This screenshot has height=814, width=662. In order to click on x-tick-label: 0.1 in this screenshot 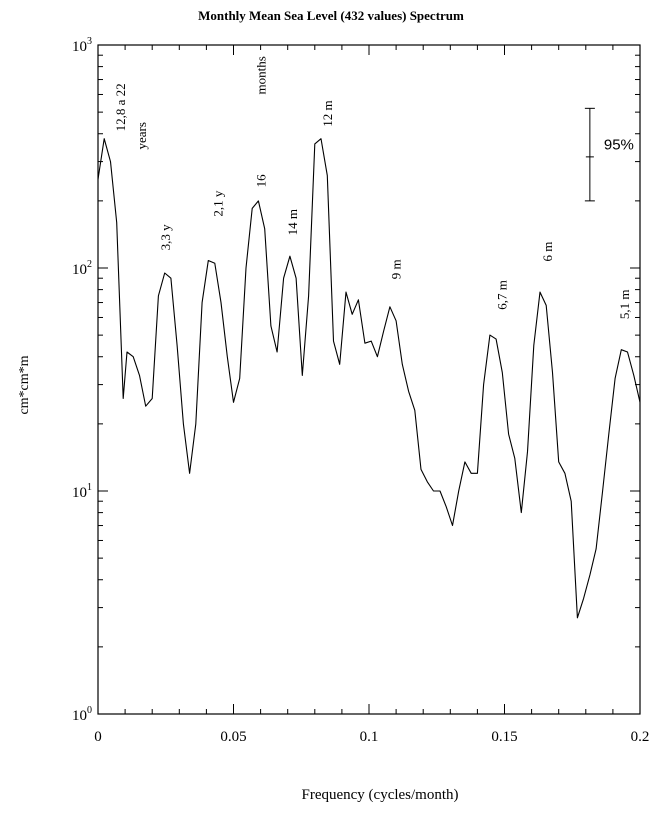, I will do `click(369, 737)`.